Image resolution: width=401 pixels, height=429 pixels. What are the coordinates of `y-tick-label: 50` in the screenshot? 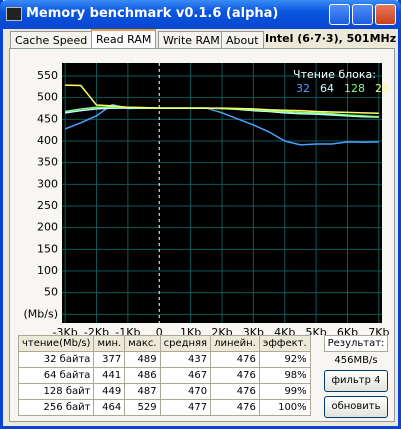 It's located at (51, 292).